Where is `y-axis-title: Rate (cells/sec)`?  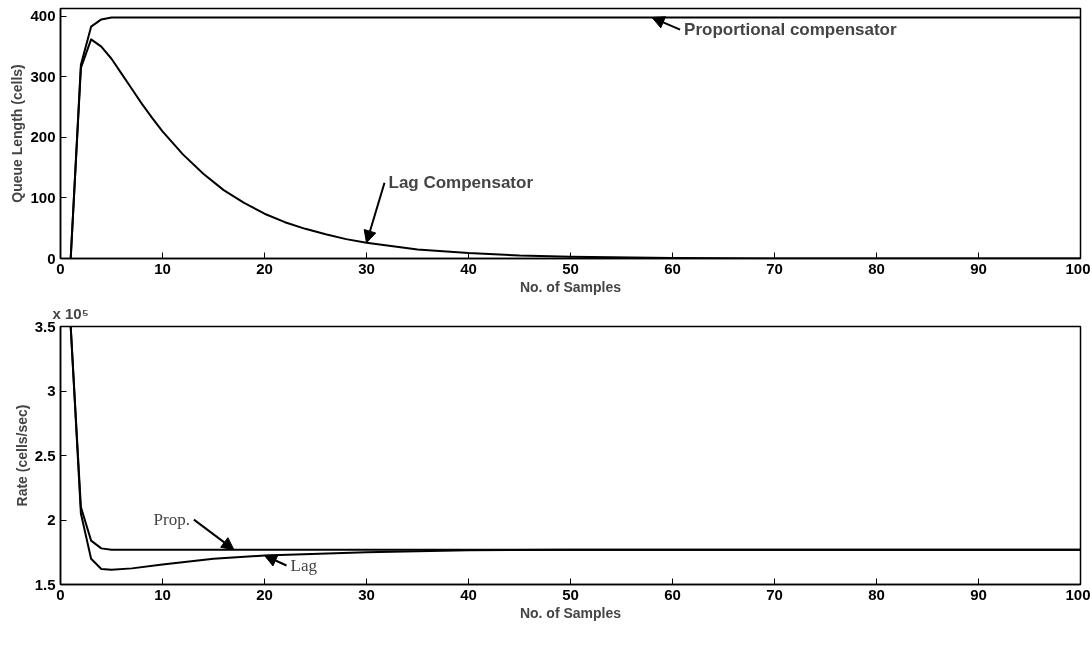
y-axis-title: Rate (cells/sec) is located at coordinates (21, 455).